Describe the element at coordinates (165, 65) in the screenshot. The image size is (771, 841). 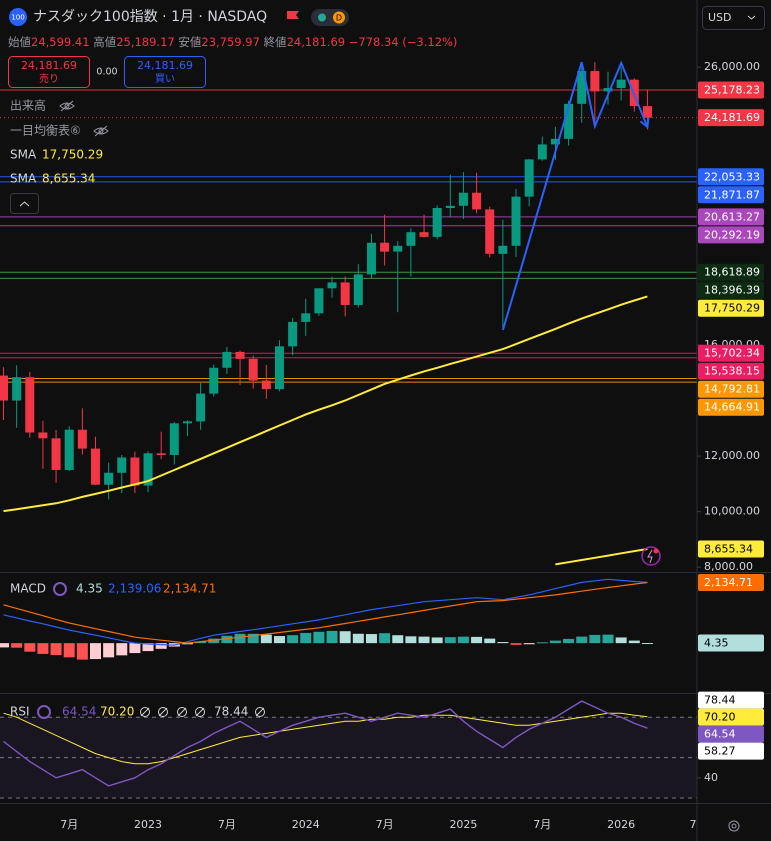
I see `buy-price: 24,181.69` at that location.